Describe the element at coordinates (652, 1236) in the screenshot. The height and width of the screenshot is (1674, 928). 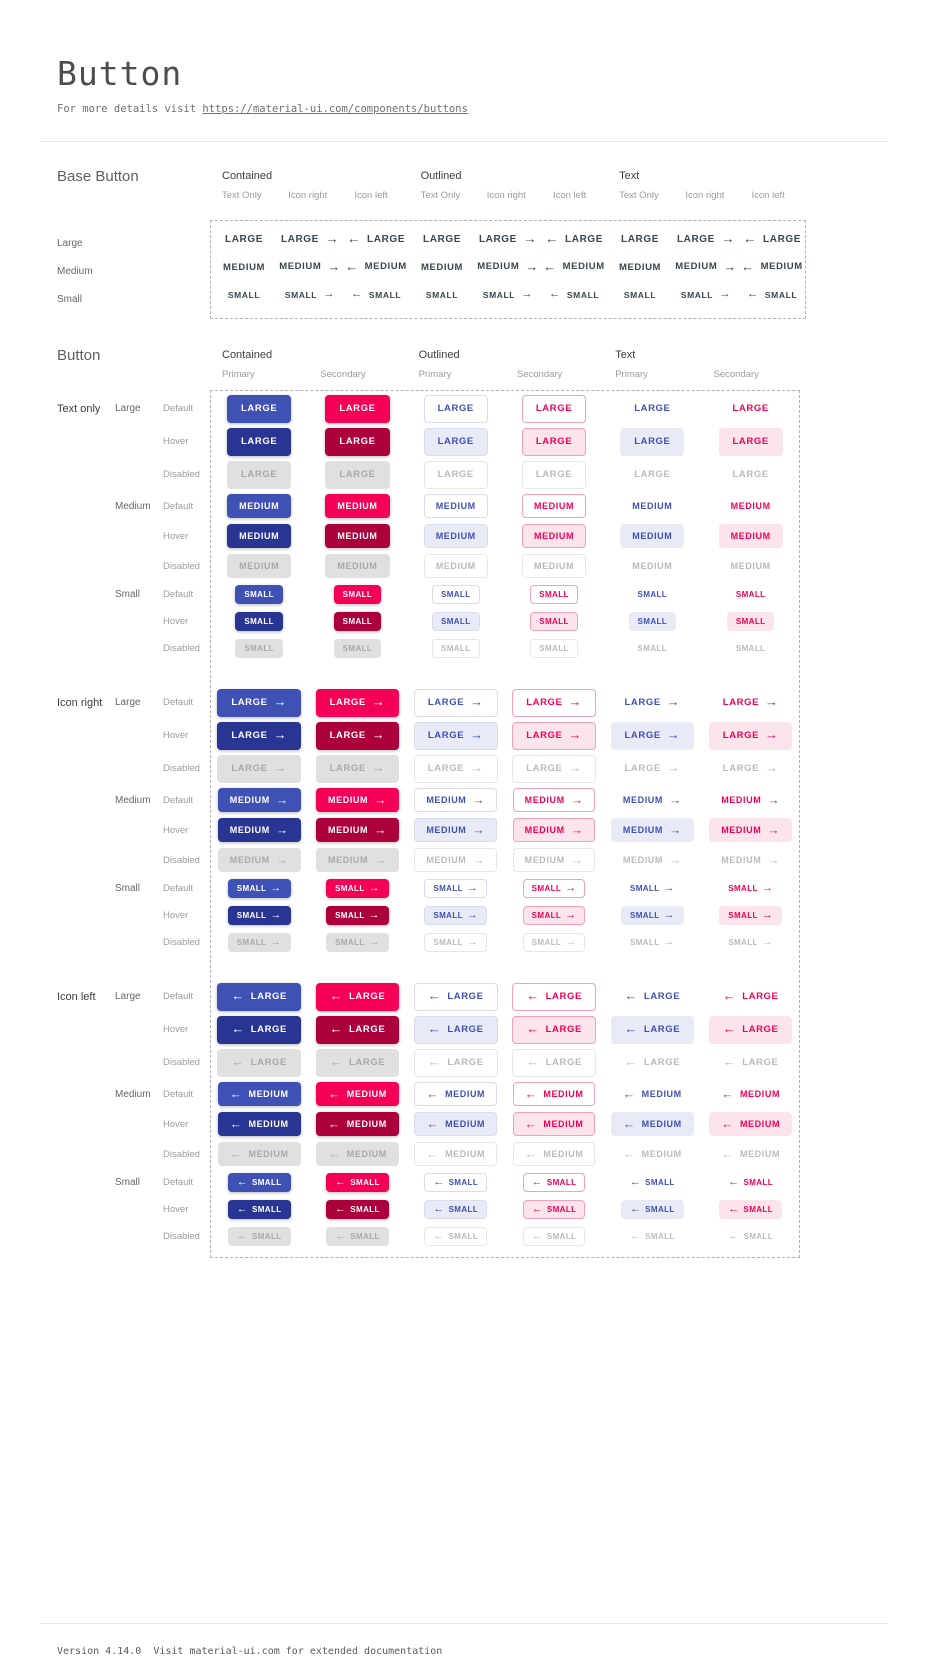
I see `text-primary-small-disabled-button: ← SMALL` at that location.